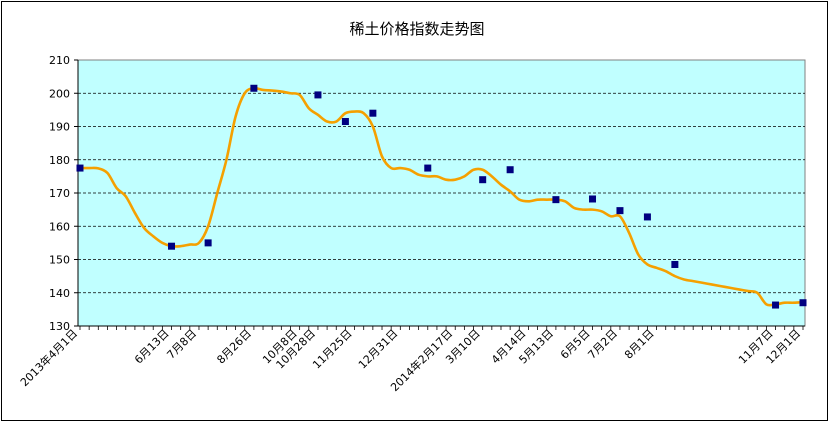 This screenshot has height=424, width=831. What do you see at coordinates (378, 349) in the screenshot?
I see `x-tick-label: 12月31日` at bounding box center [378, 349].